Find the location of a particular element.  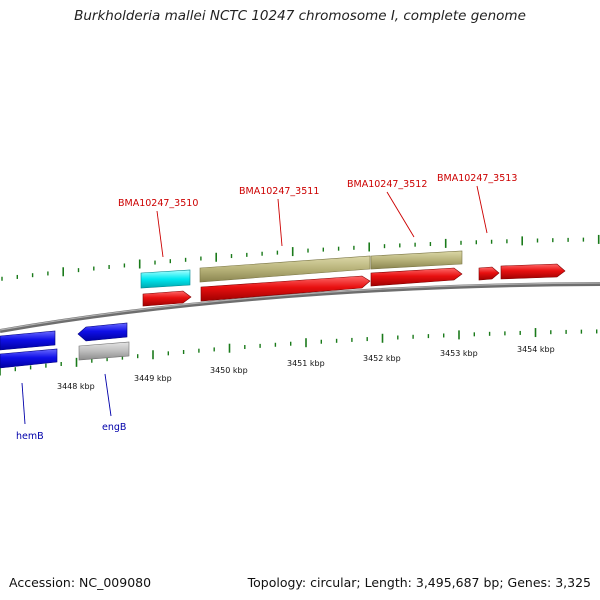

scale-label-3449: 3449 kbp is located at coordinates (153, 378).